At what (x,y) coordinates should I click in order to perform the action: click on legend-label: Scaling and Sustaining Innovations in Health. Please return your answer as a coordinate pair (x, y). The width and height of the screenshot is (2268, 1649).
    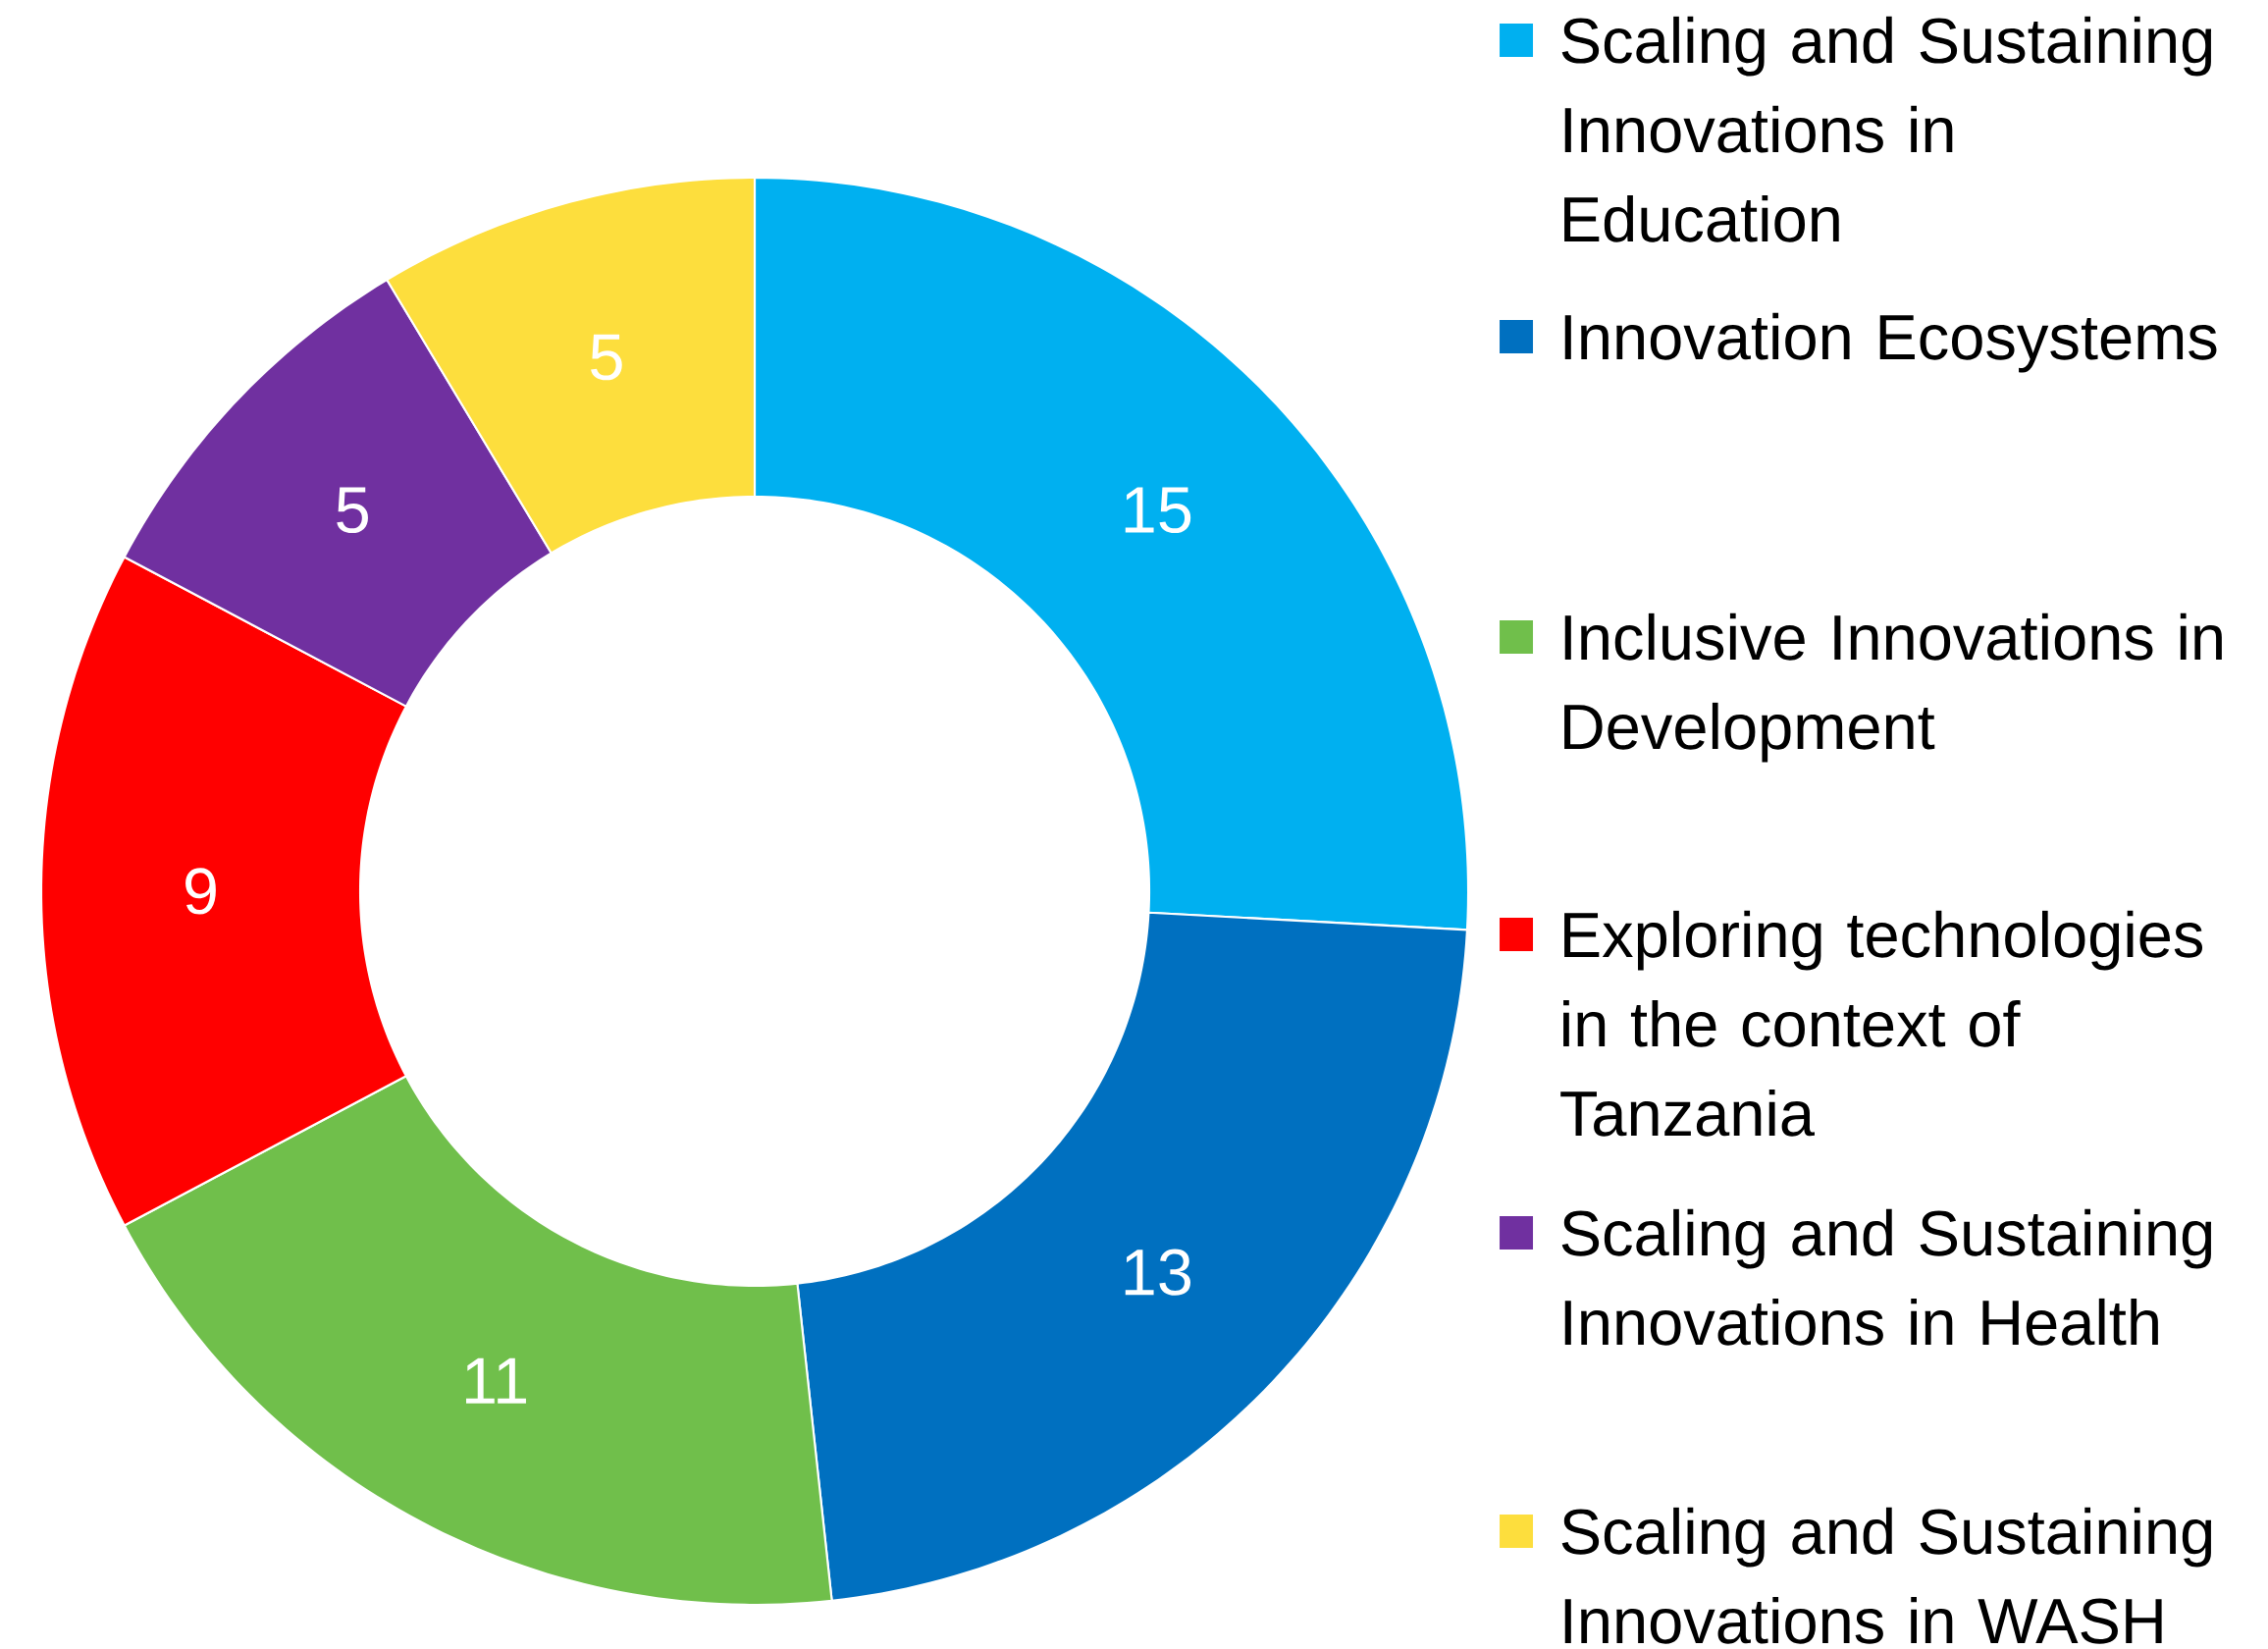
    Looking at the image, I should click on (1886, 1277).